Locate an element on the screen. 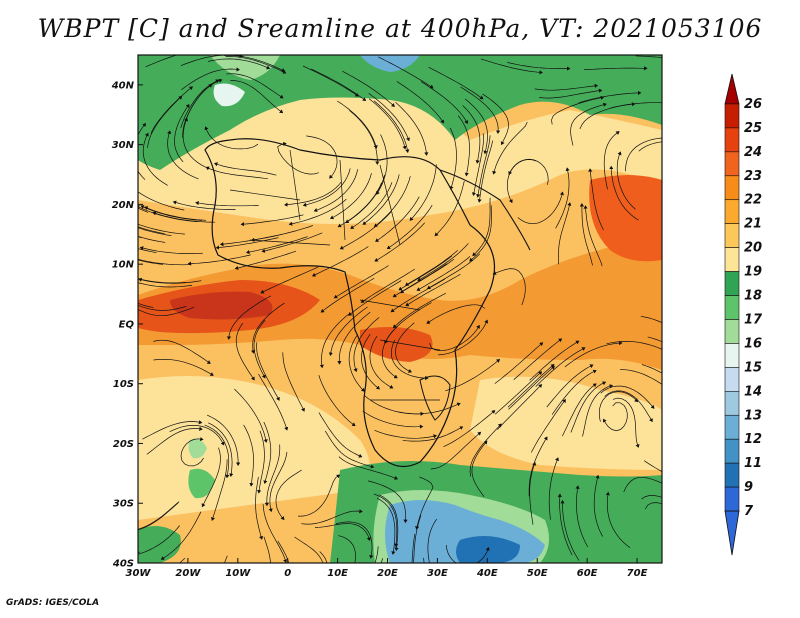  colorbar-label: 15 is located at coordinates (753, 367).